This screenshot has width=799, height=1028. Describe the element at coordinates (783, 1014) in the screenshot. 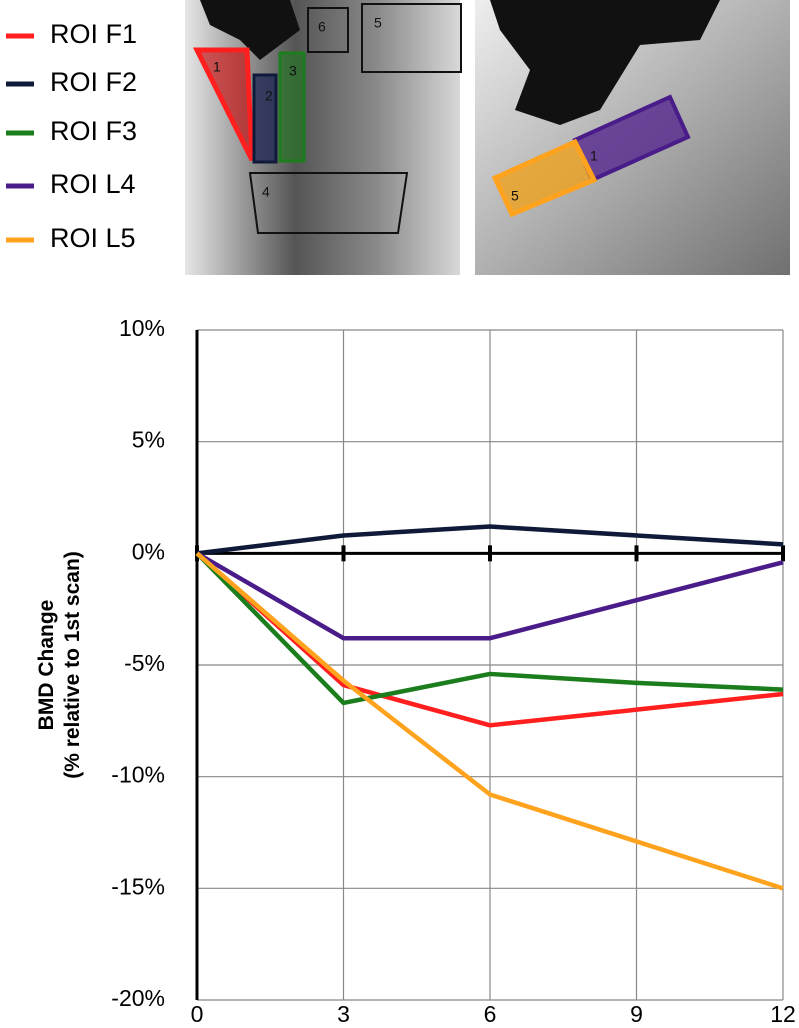

I see `x-tick-label: 12` at that location.